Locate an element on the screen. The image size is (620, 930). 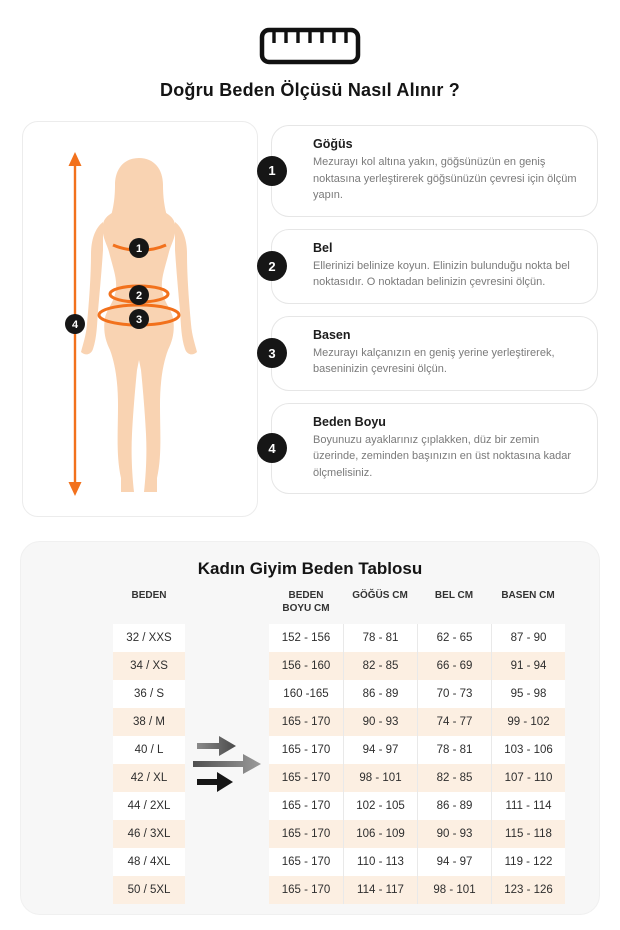
size-cell-beden: 32 / XXS is located at coordinates (149, 638).